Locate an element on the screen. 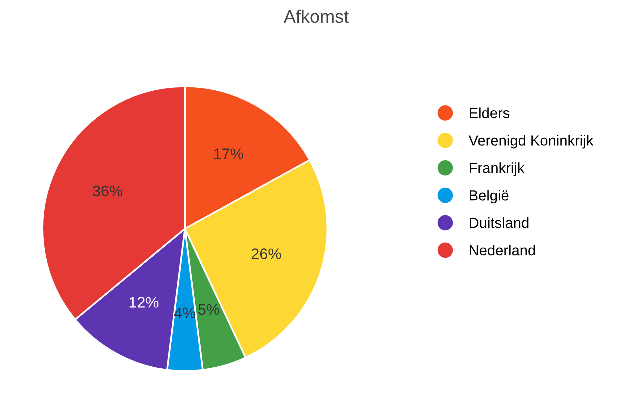 The height and width of the screenshot is (407, 633). legend-label: Nederland is located at coordinates (503, 250).